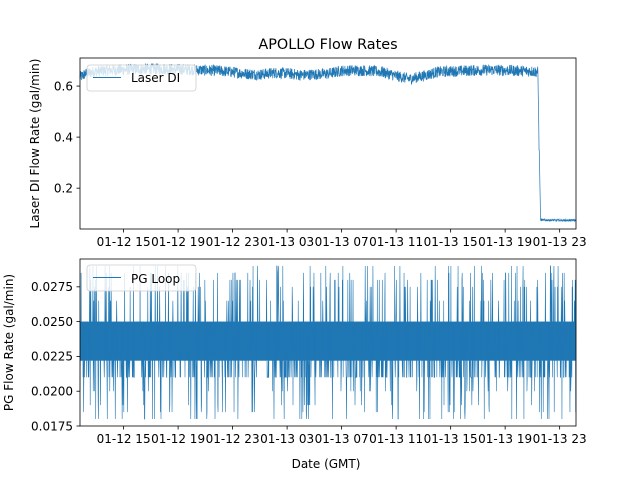 This screenshot has height=480, width=640. Describe the element at coordinates (35, 144) in the screenshot. I see `top-y-axis-label: Laser DI Flow Rate (gal/min)` at that location.